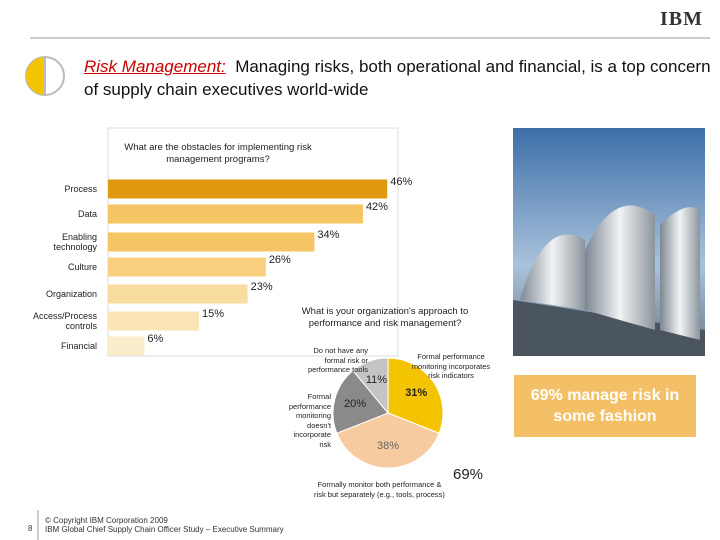 The image size is (720, 540). I want to click on category-label: Access/Process controls, so click(64, 321).